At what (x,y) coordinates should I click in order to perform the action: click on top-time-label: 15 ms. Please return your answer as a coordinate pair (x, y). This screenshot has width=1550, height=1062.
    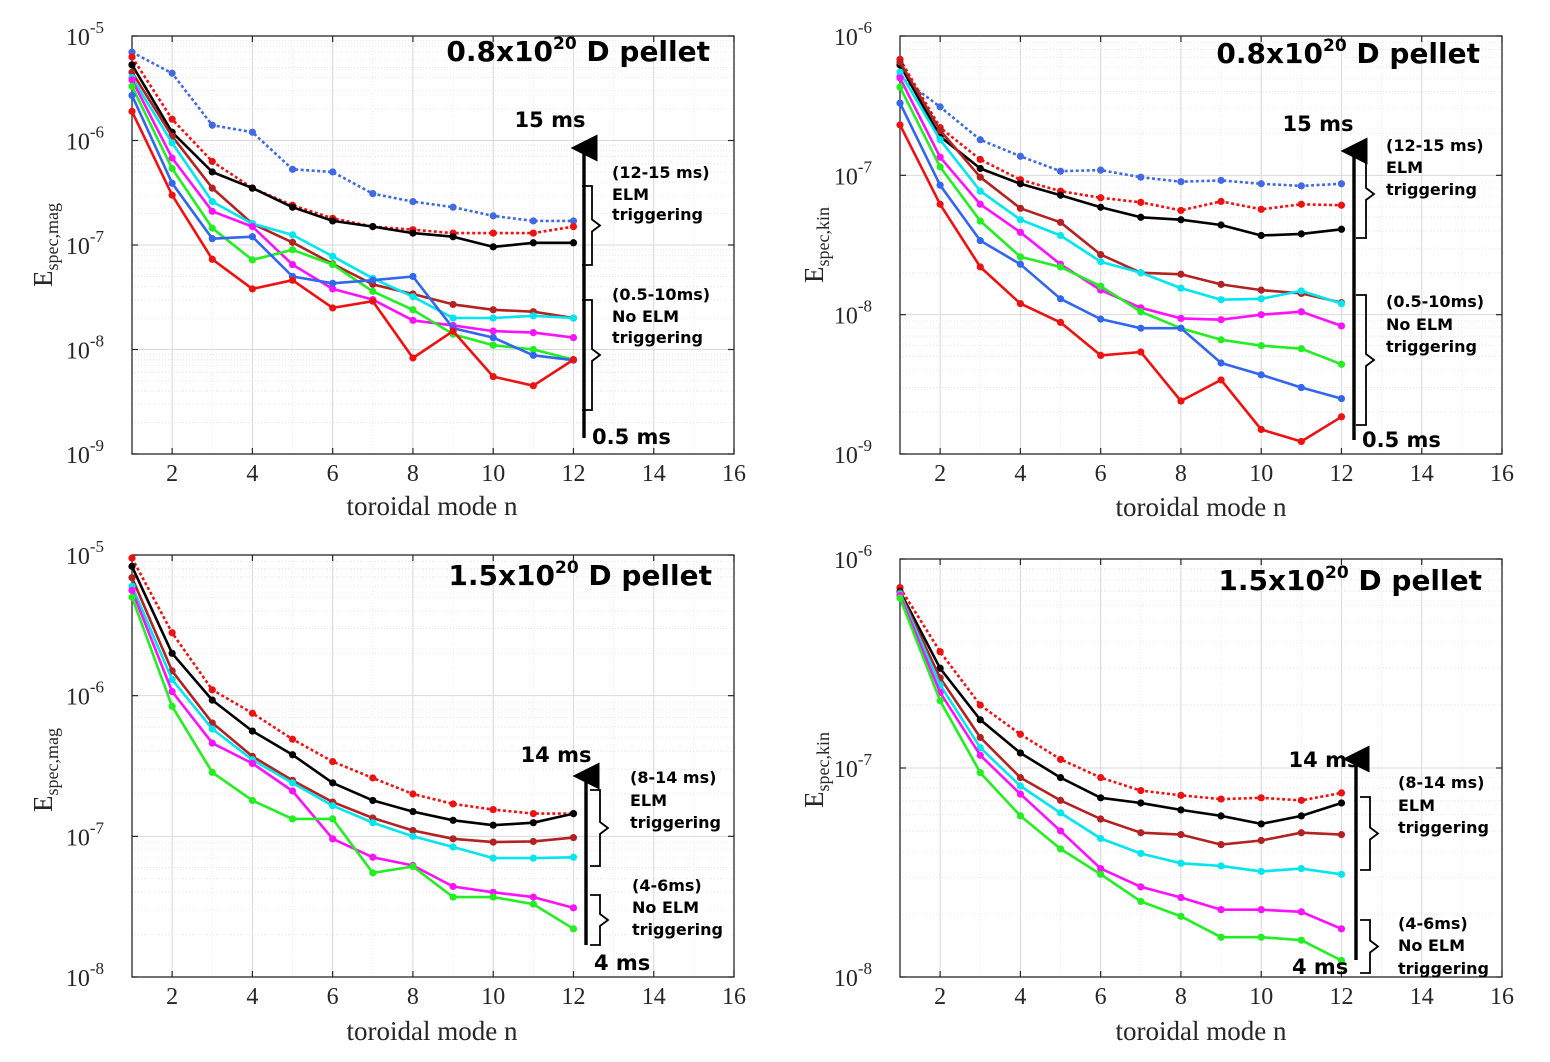
    Looking at the image, I should click on (550, 120).